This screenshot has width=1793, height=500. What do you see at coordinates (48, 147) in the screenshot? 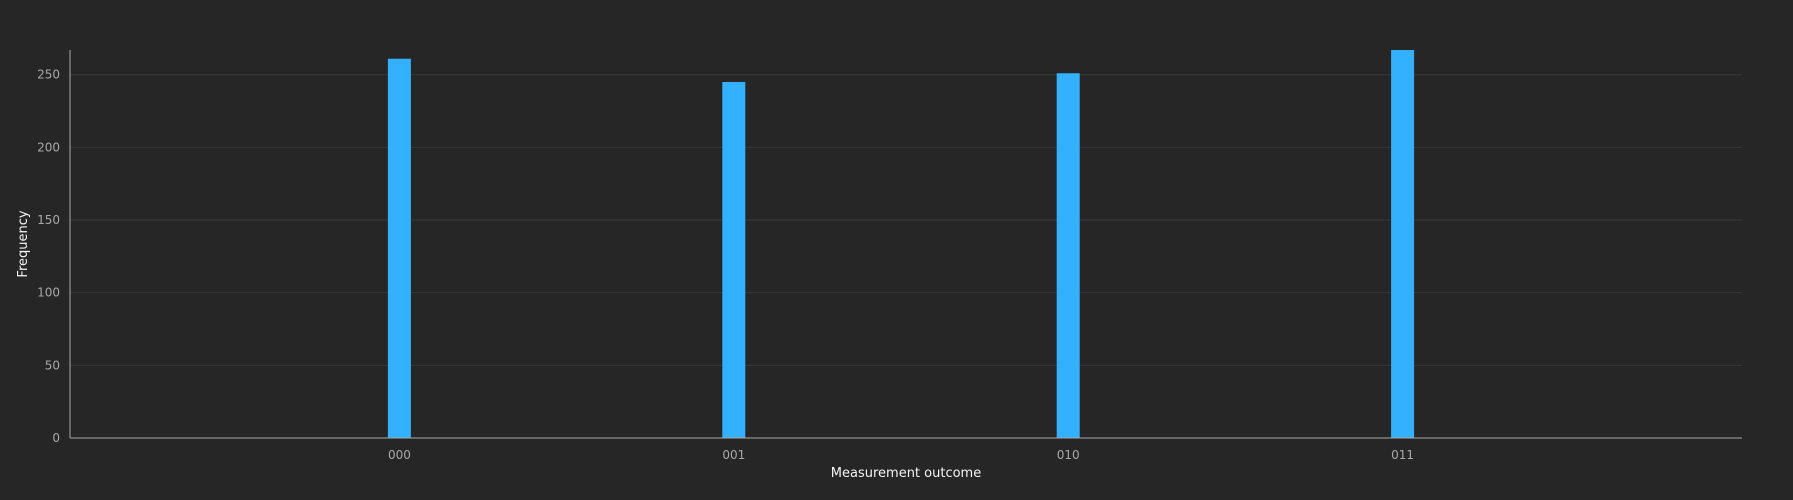
I see `y-tick-label: 200` at bounding box center [48, 147].